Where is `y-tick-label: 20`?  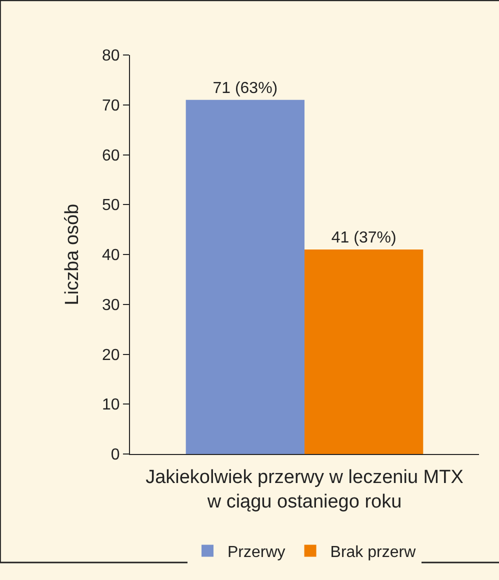 y-tick-label: 20 is located at coordinates (111, 355).